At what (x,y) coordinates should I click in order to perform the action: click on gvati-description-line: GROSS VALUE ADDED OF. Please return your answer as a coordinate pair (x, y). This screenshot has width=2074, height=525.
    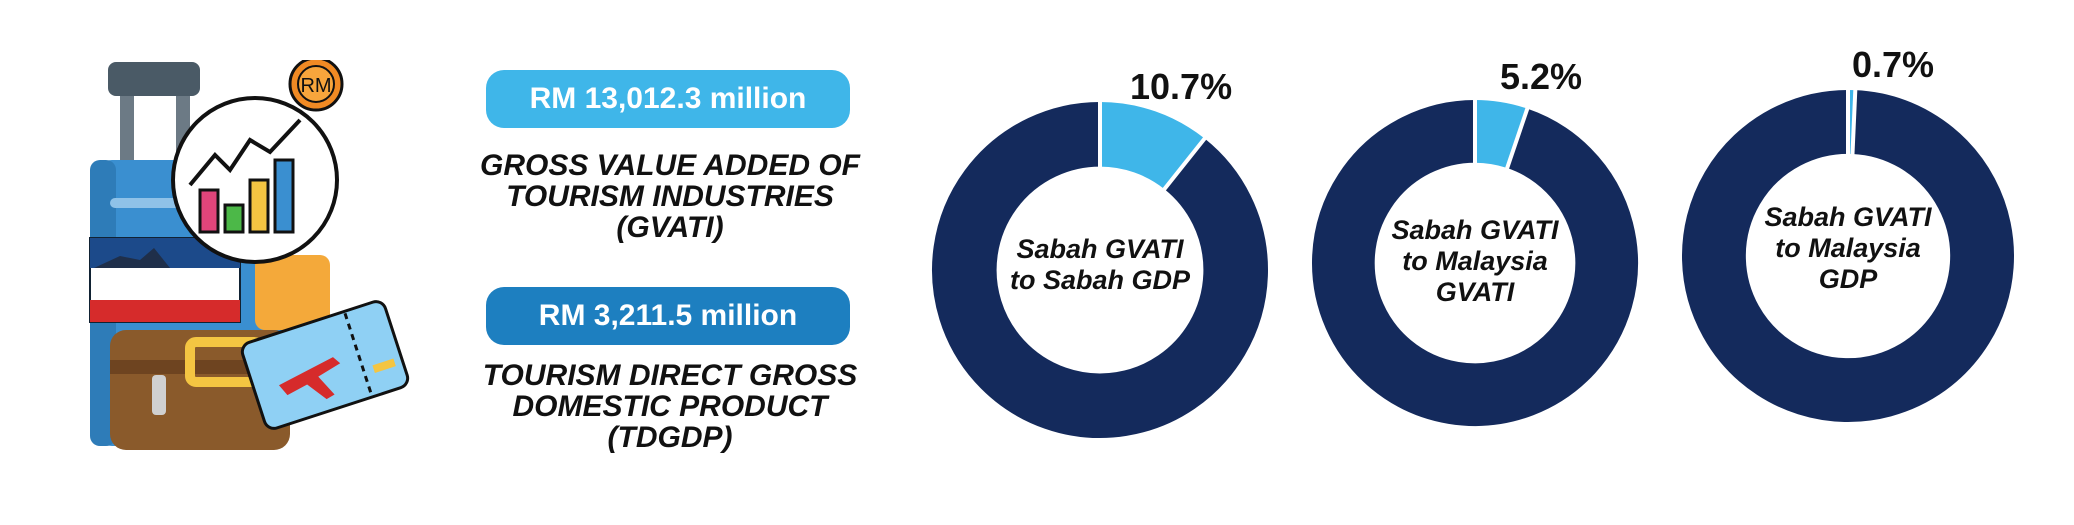
    Looking at the image, I should click on (670, 165).